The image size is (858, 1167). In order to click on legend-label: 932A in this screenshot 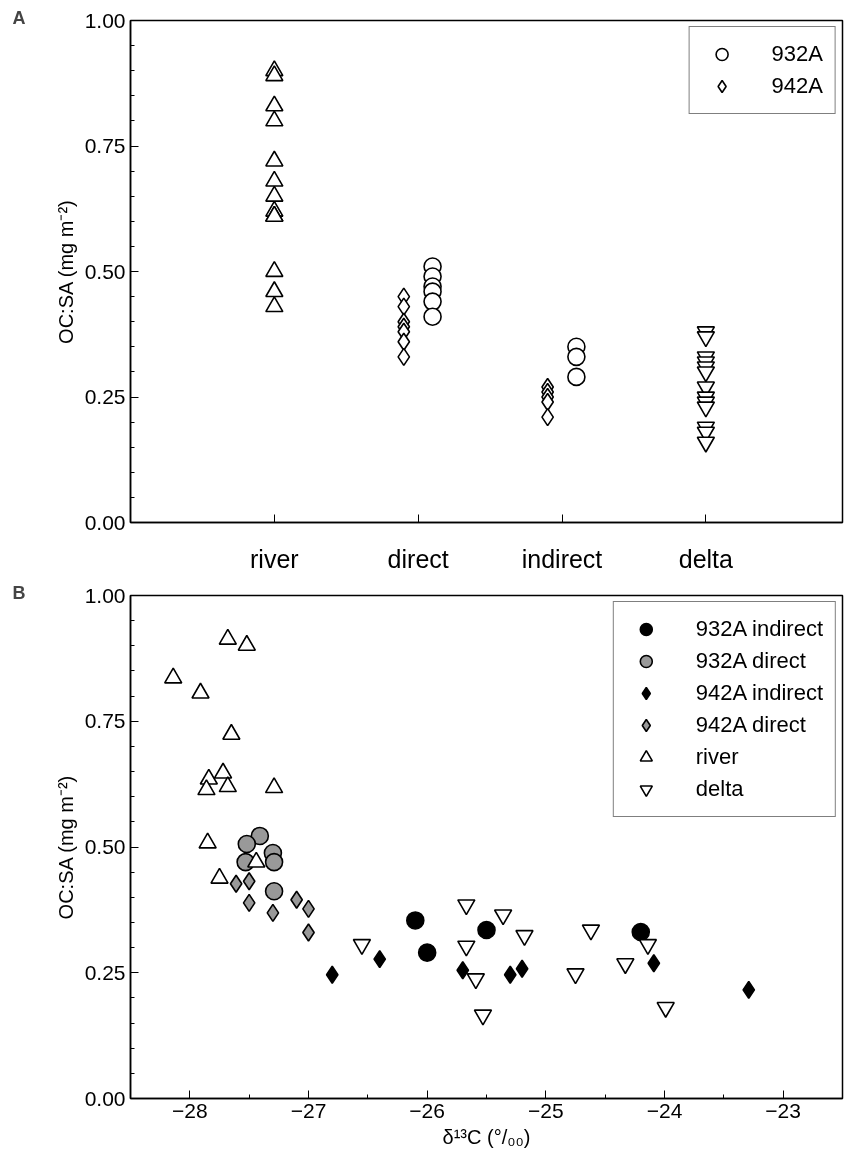, I will do `click(797, 54)`.